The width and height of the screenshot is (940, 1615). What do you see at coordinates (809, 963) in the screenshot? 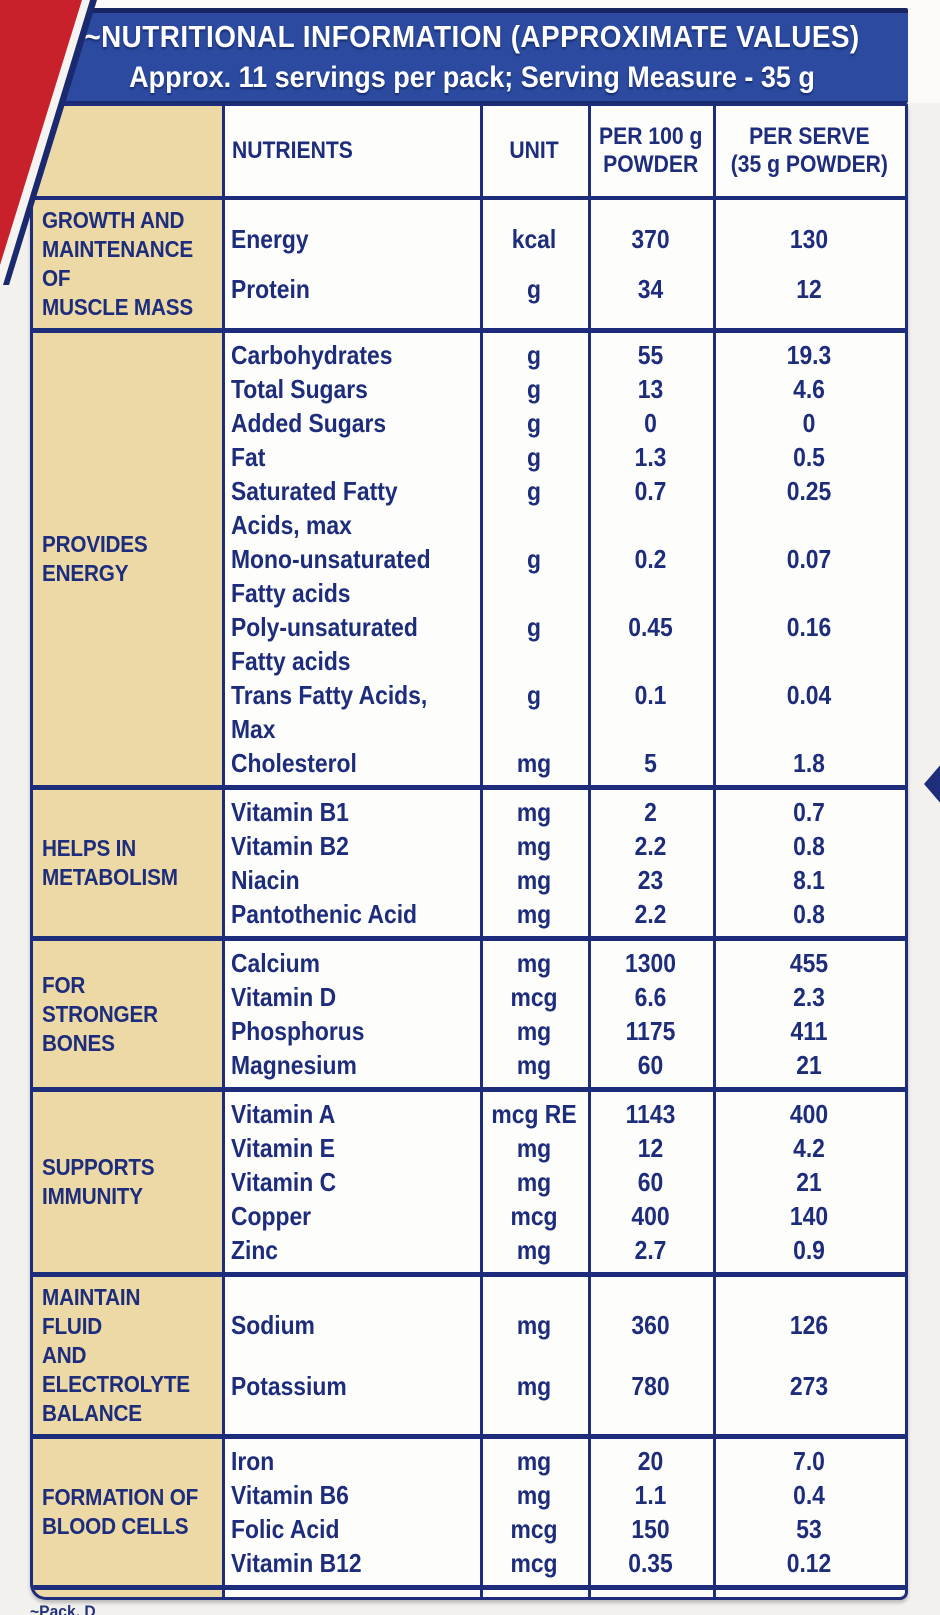
I see `value-per-serve: 455` at bounding box center [809, 963].